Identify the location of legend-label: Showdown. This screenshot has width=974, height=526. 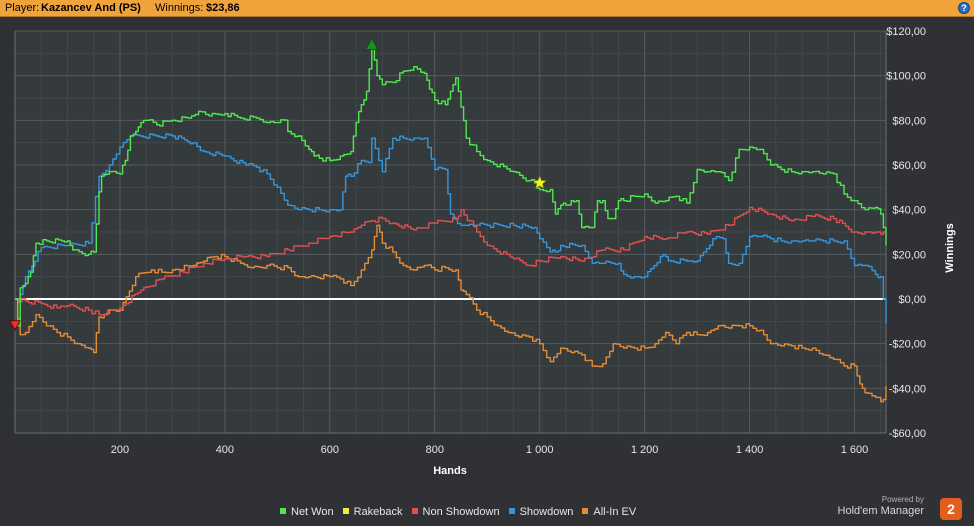
(546, 512).